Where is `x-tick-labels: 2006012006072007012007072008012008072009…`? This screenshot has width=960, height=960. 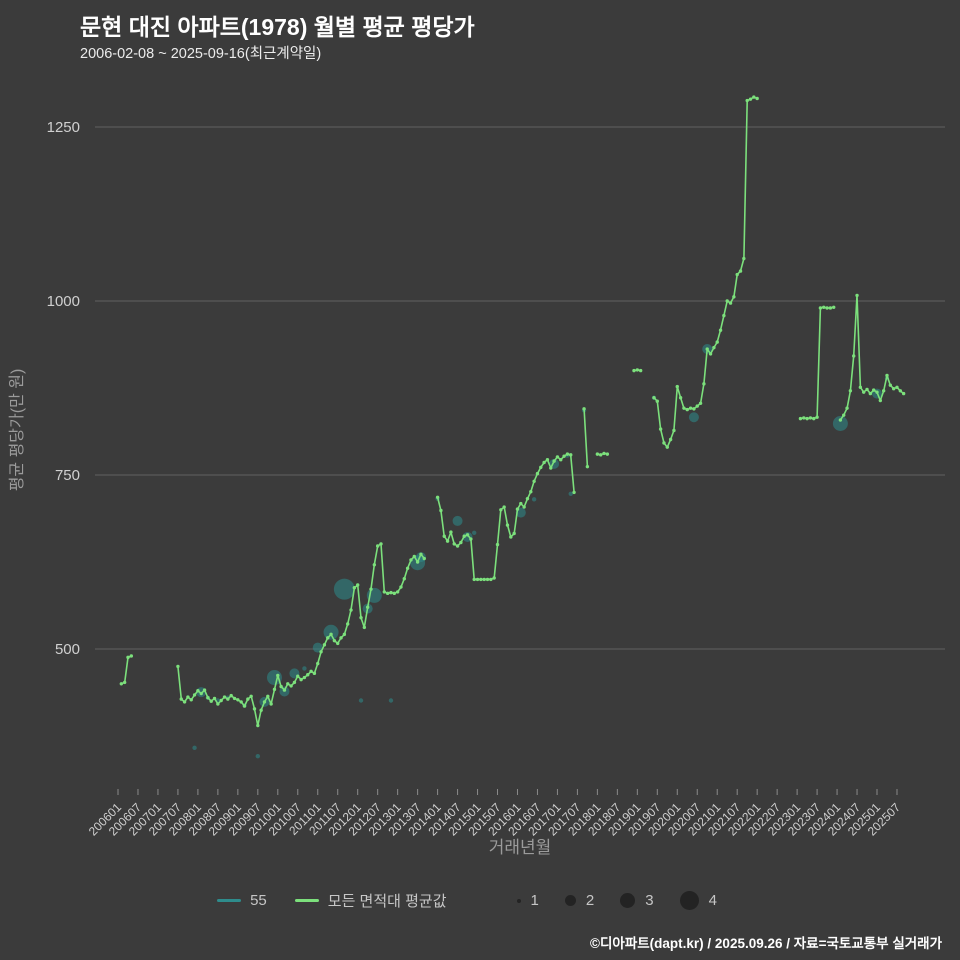
x-tick-labels: 2006012006072007012007072008012008072009… is located at coordinates (494, 819).